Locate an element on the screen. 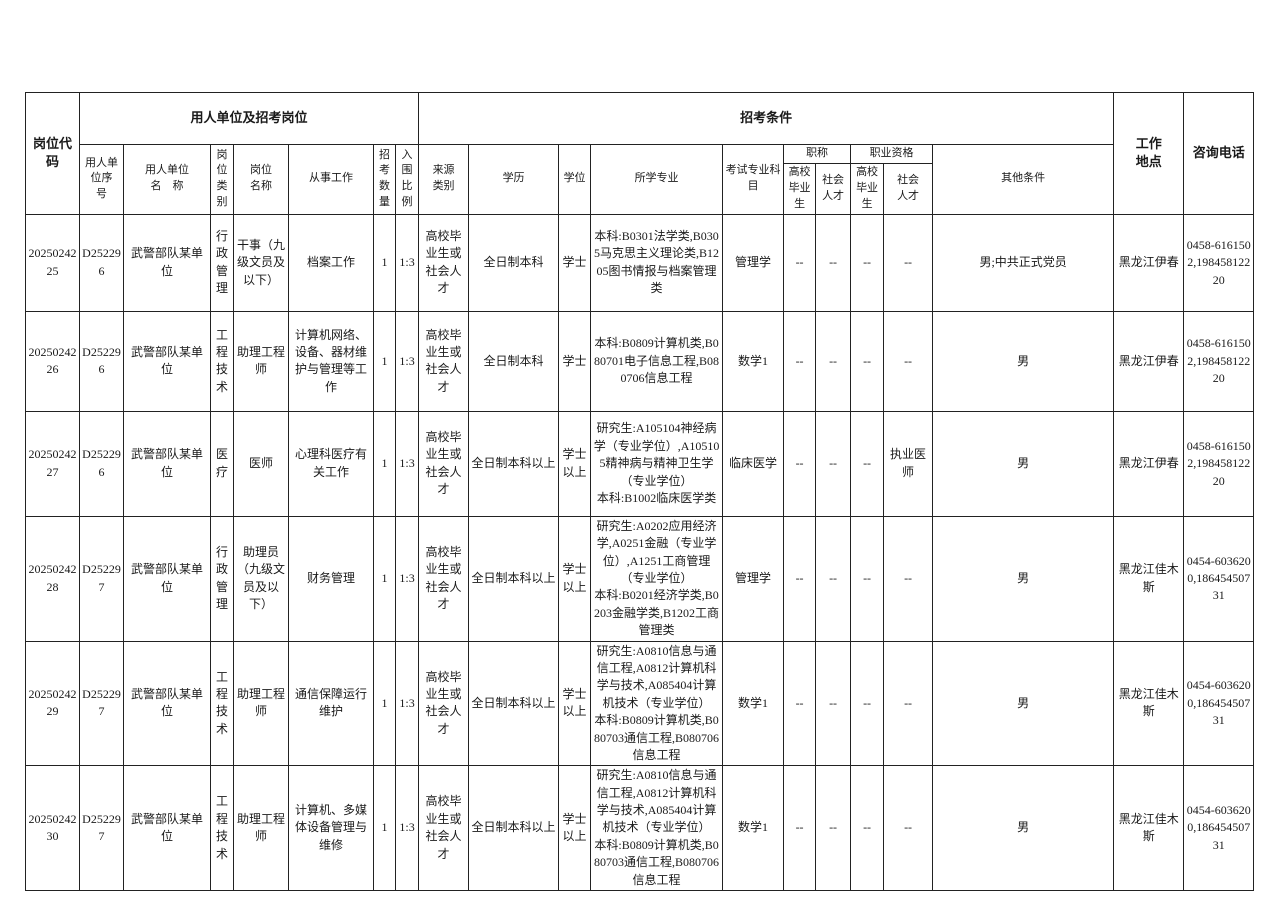 This screenshot has width=1280, height=905. cell-duty: 通信保障运行维护 is located at coordinates (331, 703).